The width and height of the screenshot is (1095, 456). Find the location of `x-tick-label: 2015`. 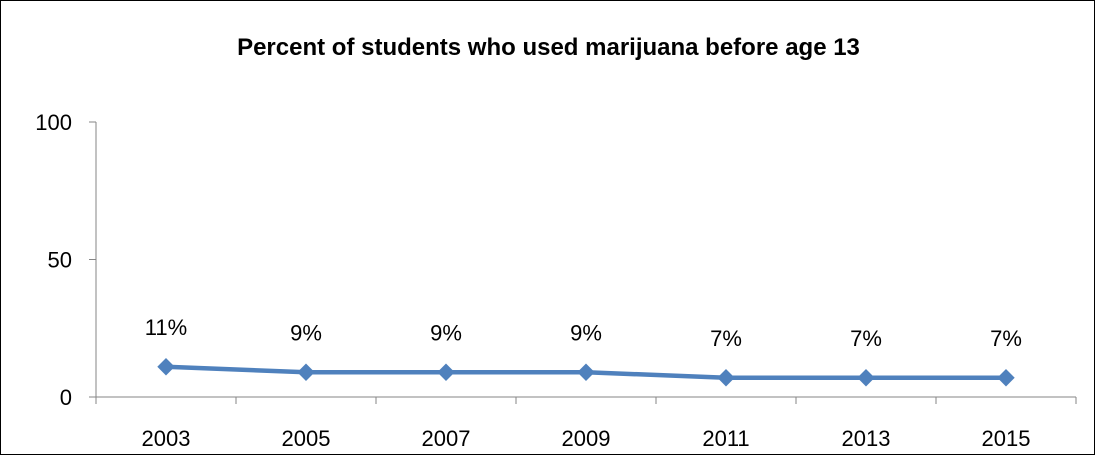

x-tick-label: 2015 is located at coordinates (1006, 438).